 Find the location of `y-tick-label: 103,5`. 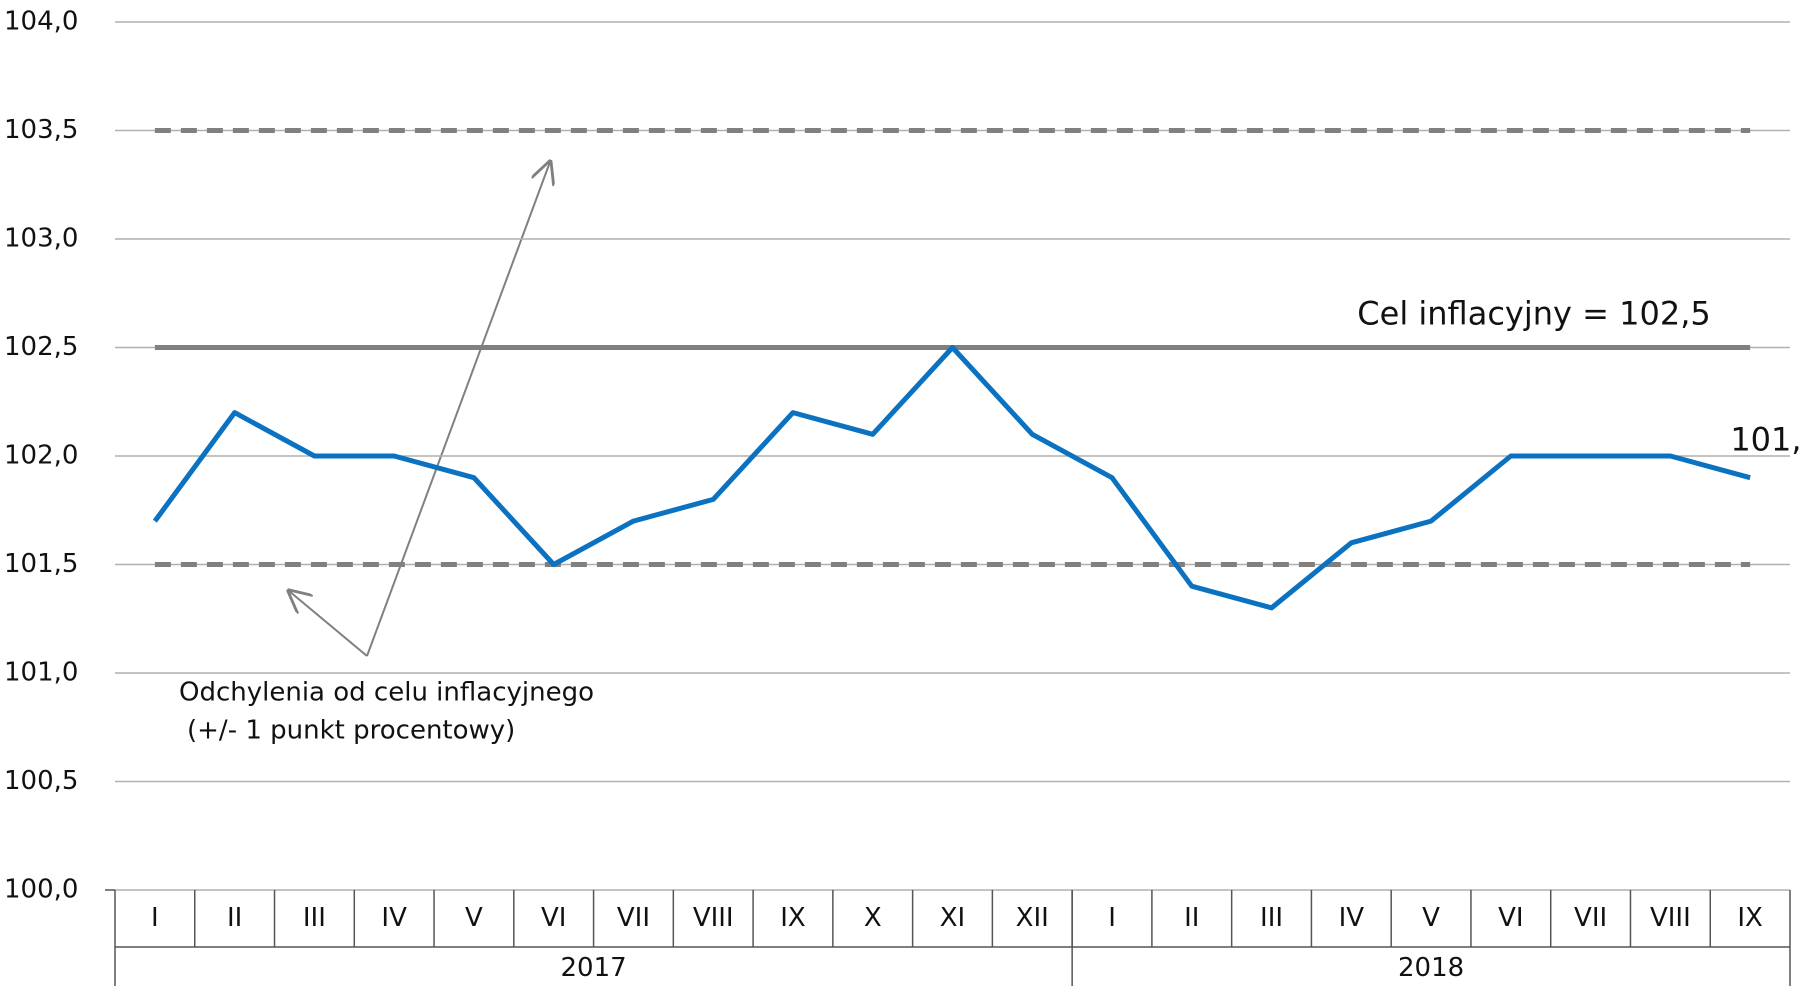

y-tick-label: 103,5 is located at coordinates (41, 130).